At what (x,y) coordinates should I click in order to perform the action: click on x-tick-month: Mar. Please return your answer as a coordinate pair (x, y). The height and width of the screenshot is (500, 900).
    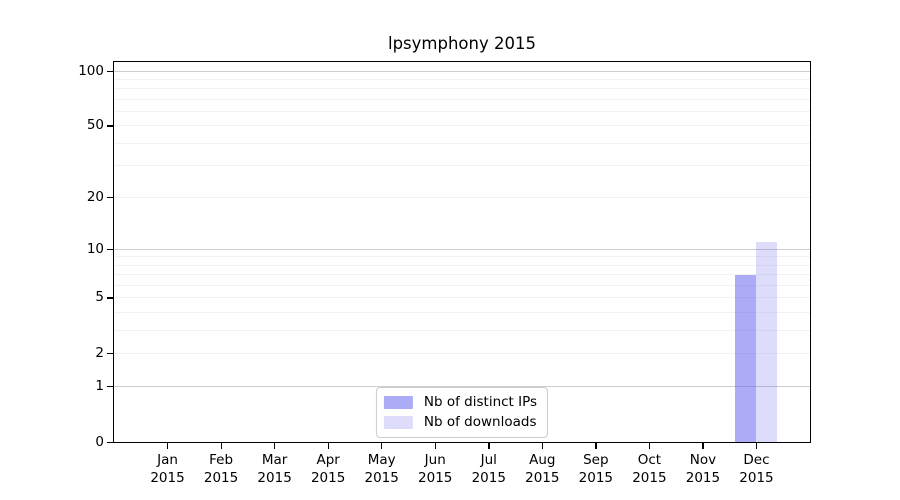
    Looking at the image, I should click on (274, 460).